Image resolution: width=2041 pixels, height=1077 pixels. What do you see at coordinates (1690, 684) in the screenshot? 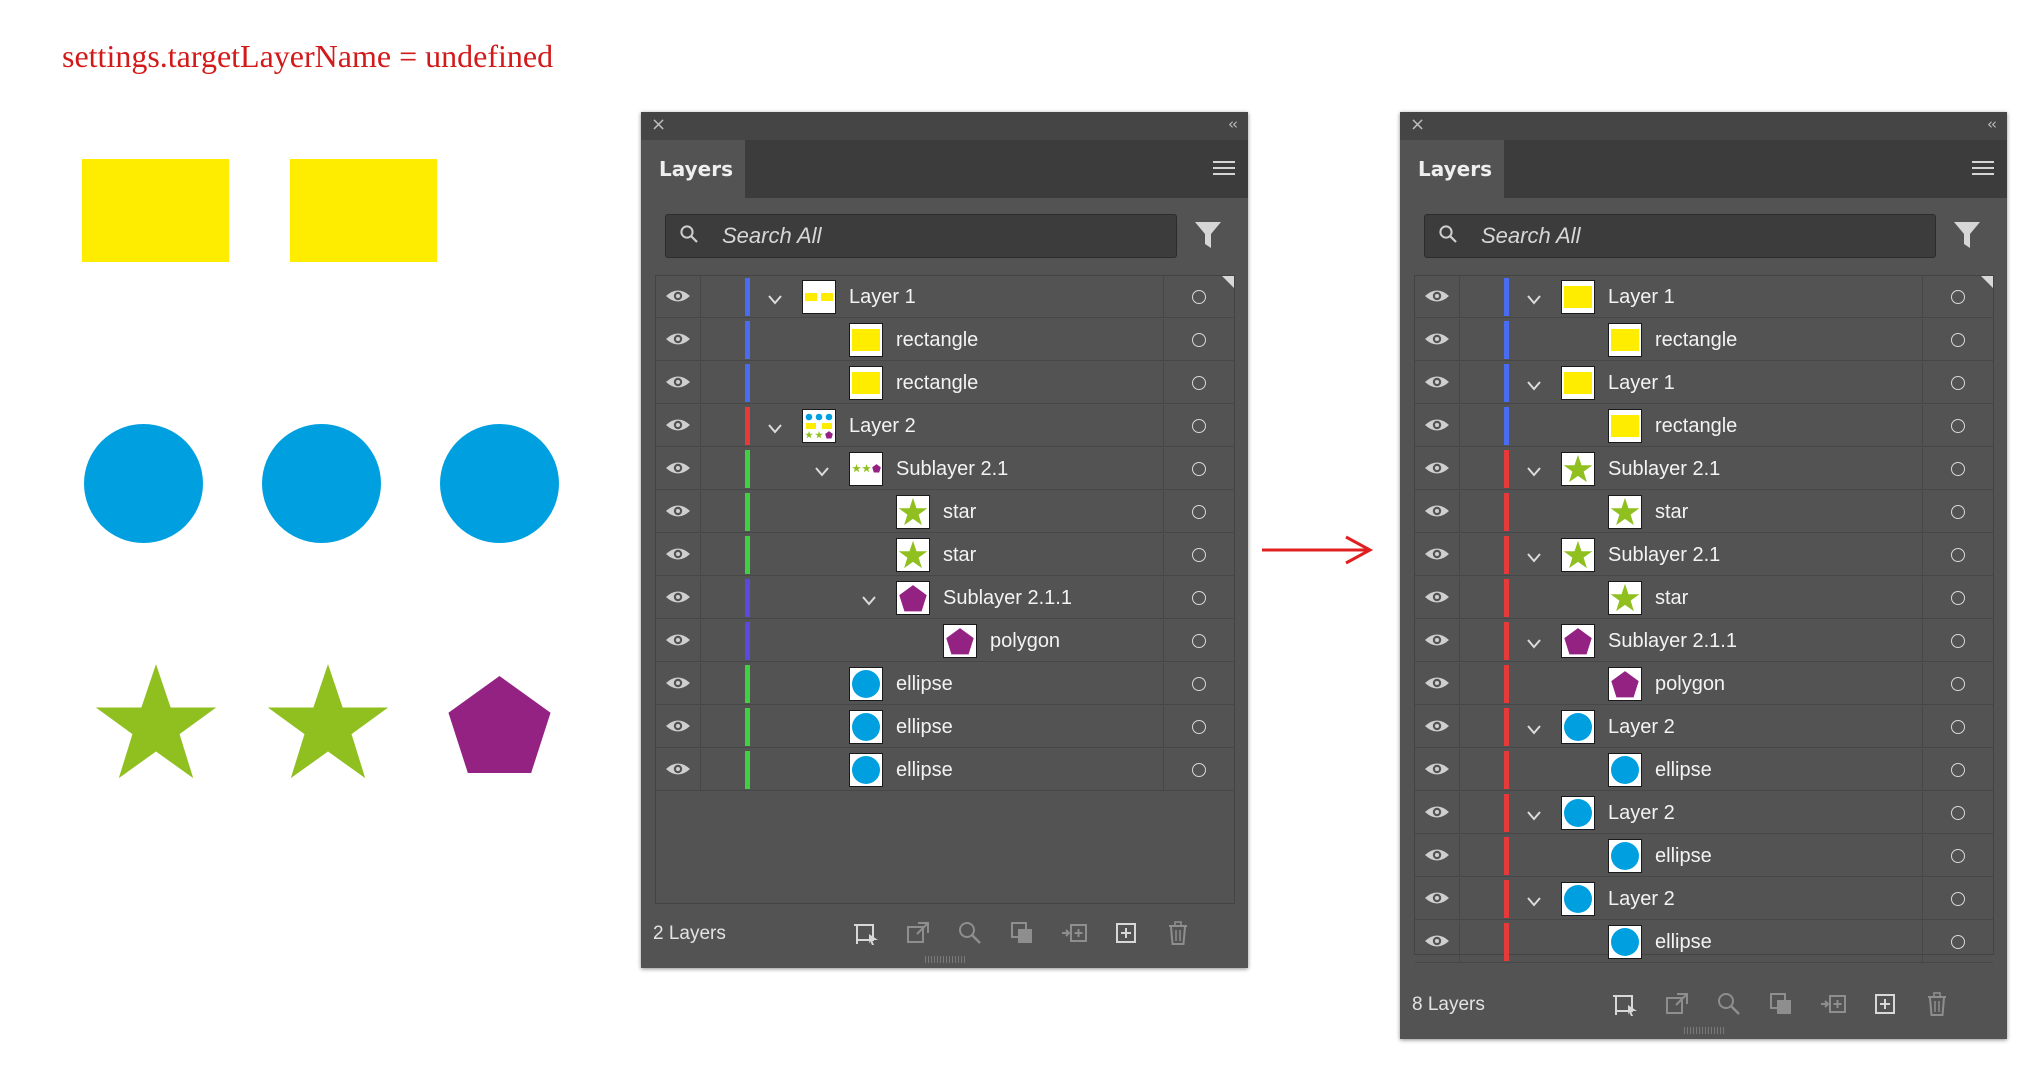
I see `row-label: polygon` at bounding box center [1690, 684].